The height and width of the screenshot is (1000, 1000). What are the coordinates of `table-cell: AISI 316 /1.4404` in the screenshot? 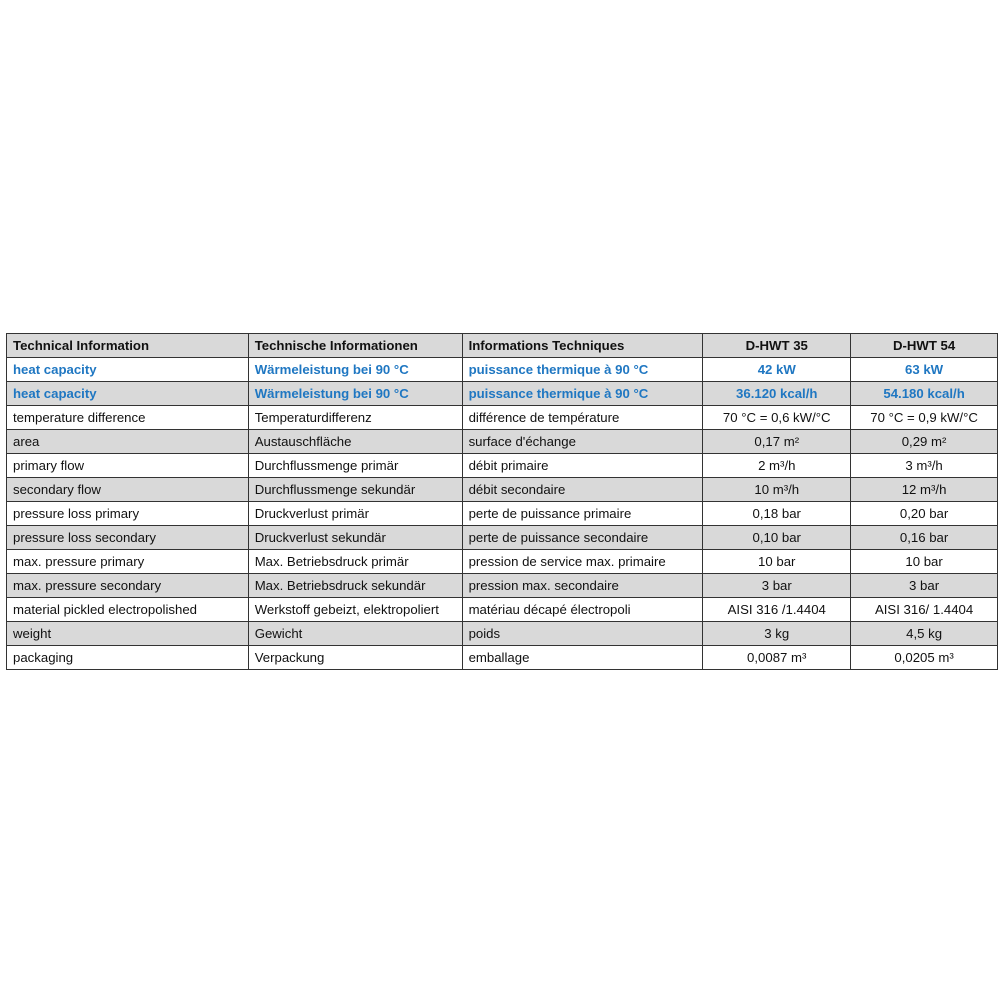 It's located at (777, 609).